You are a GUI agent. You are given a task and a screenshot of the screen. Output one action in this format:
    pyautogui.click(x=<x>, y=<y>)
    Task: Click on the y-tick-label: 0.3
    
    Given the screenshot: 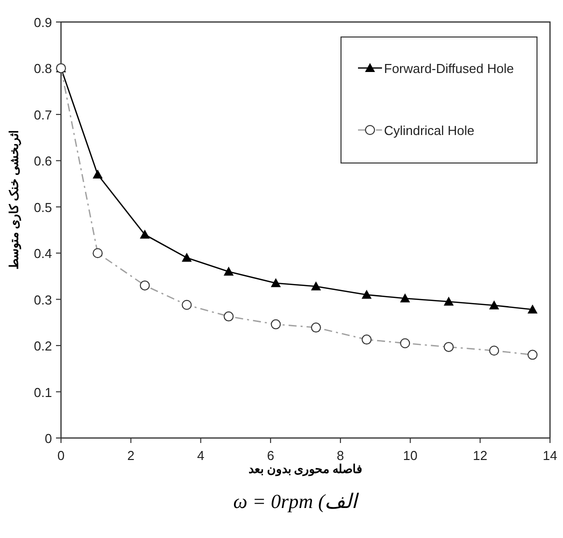 What is the action you would take?
    pyautogui.click(x=43, y=300)
    